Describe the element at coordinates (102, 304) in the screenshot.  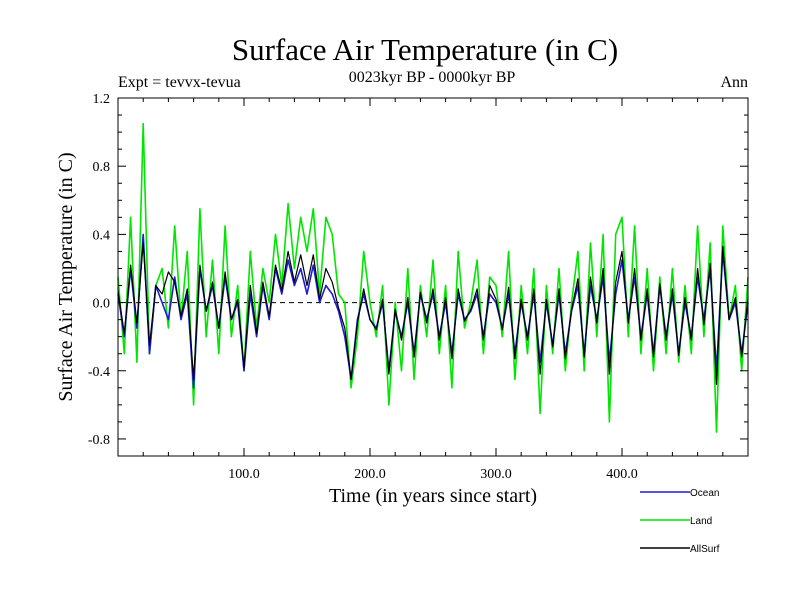
I see `y-tick-label: 0.0` at that location.